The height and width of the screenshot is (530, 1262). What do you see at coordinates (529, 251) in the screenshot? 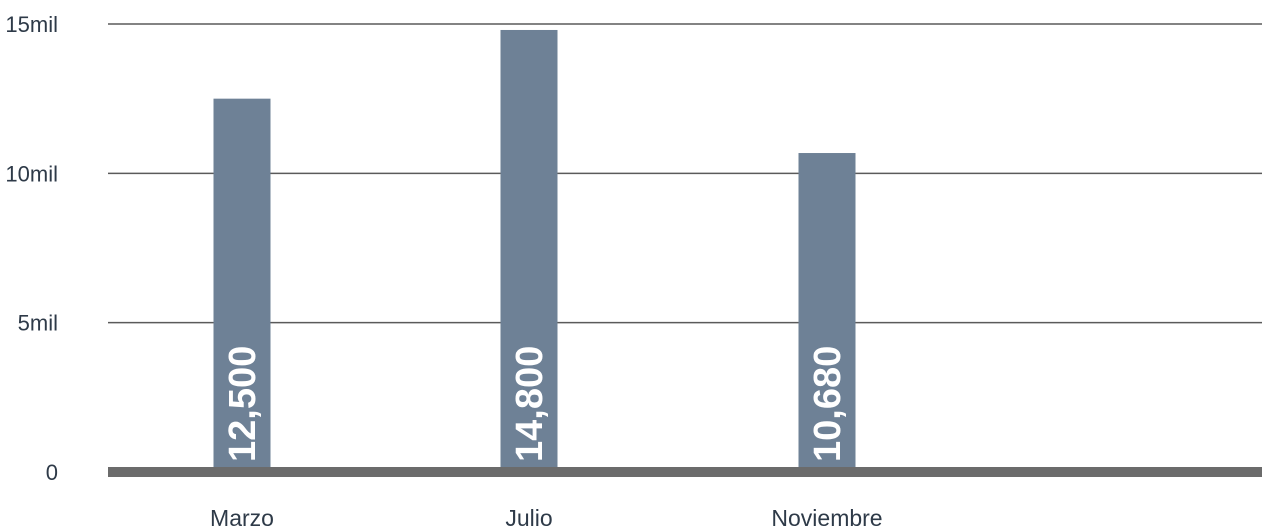
I see `bar-julio` at bounding box center [529, 251].